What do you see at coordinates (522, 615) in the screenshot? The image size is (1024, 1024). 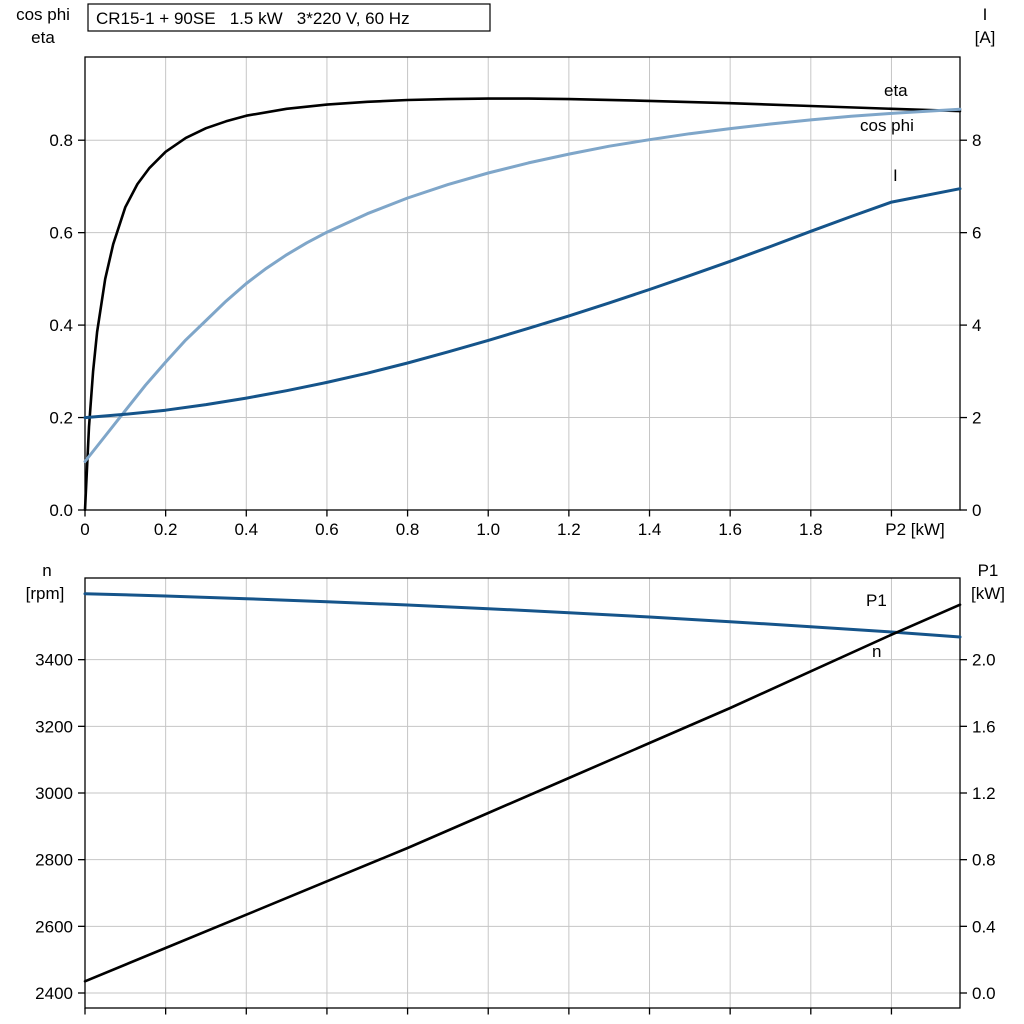 I see `curve-n` at bounding box center [522, 615].